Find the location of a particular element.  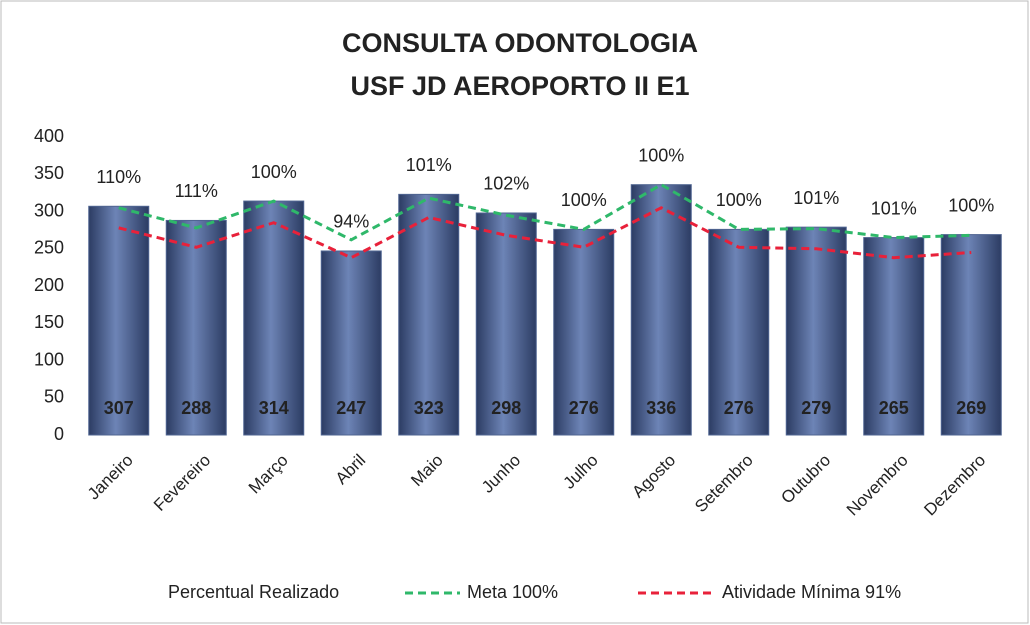

percent-label: 102% is located at coordinates (506, 184).